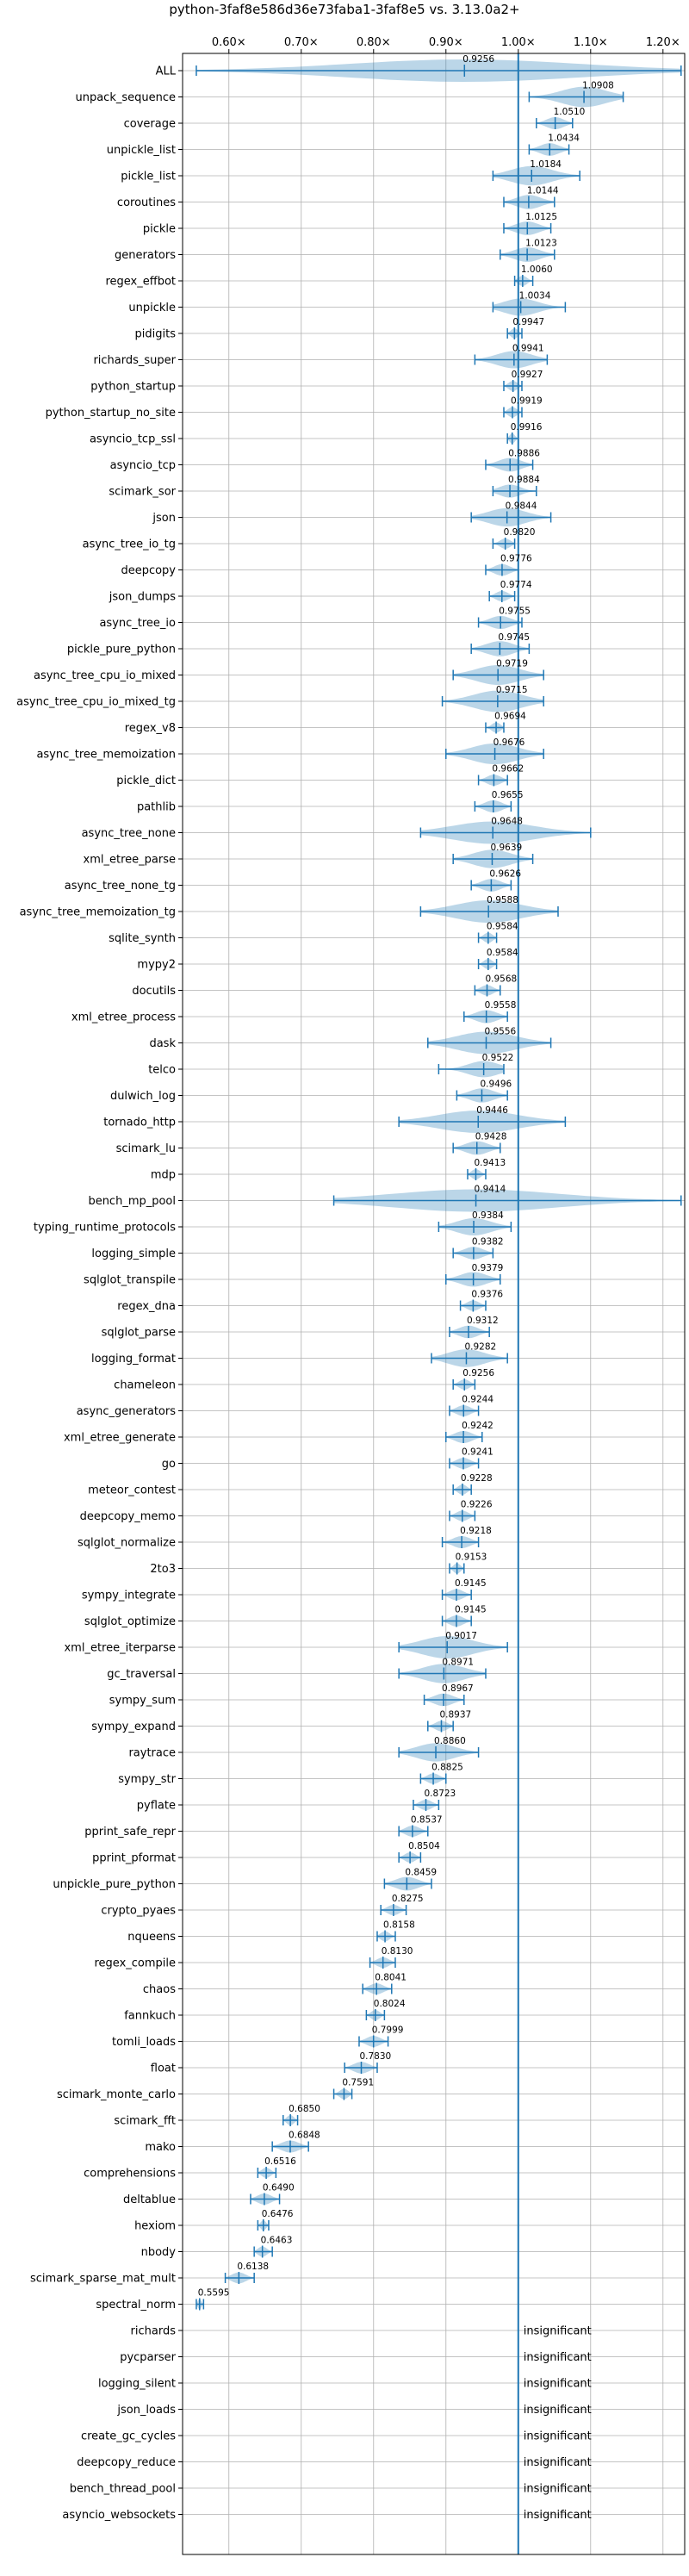  I want to click on value-label: 0.9584, so click(502, 953).